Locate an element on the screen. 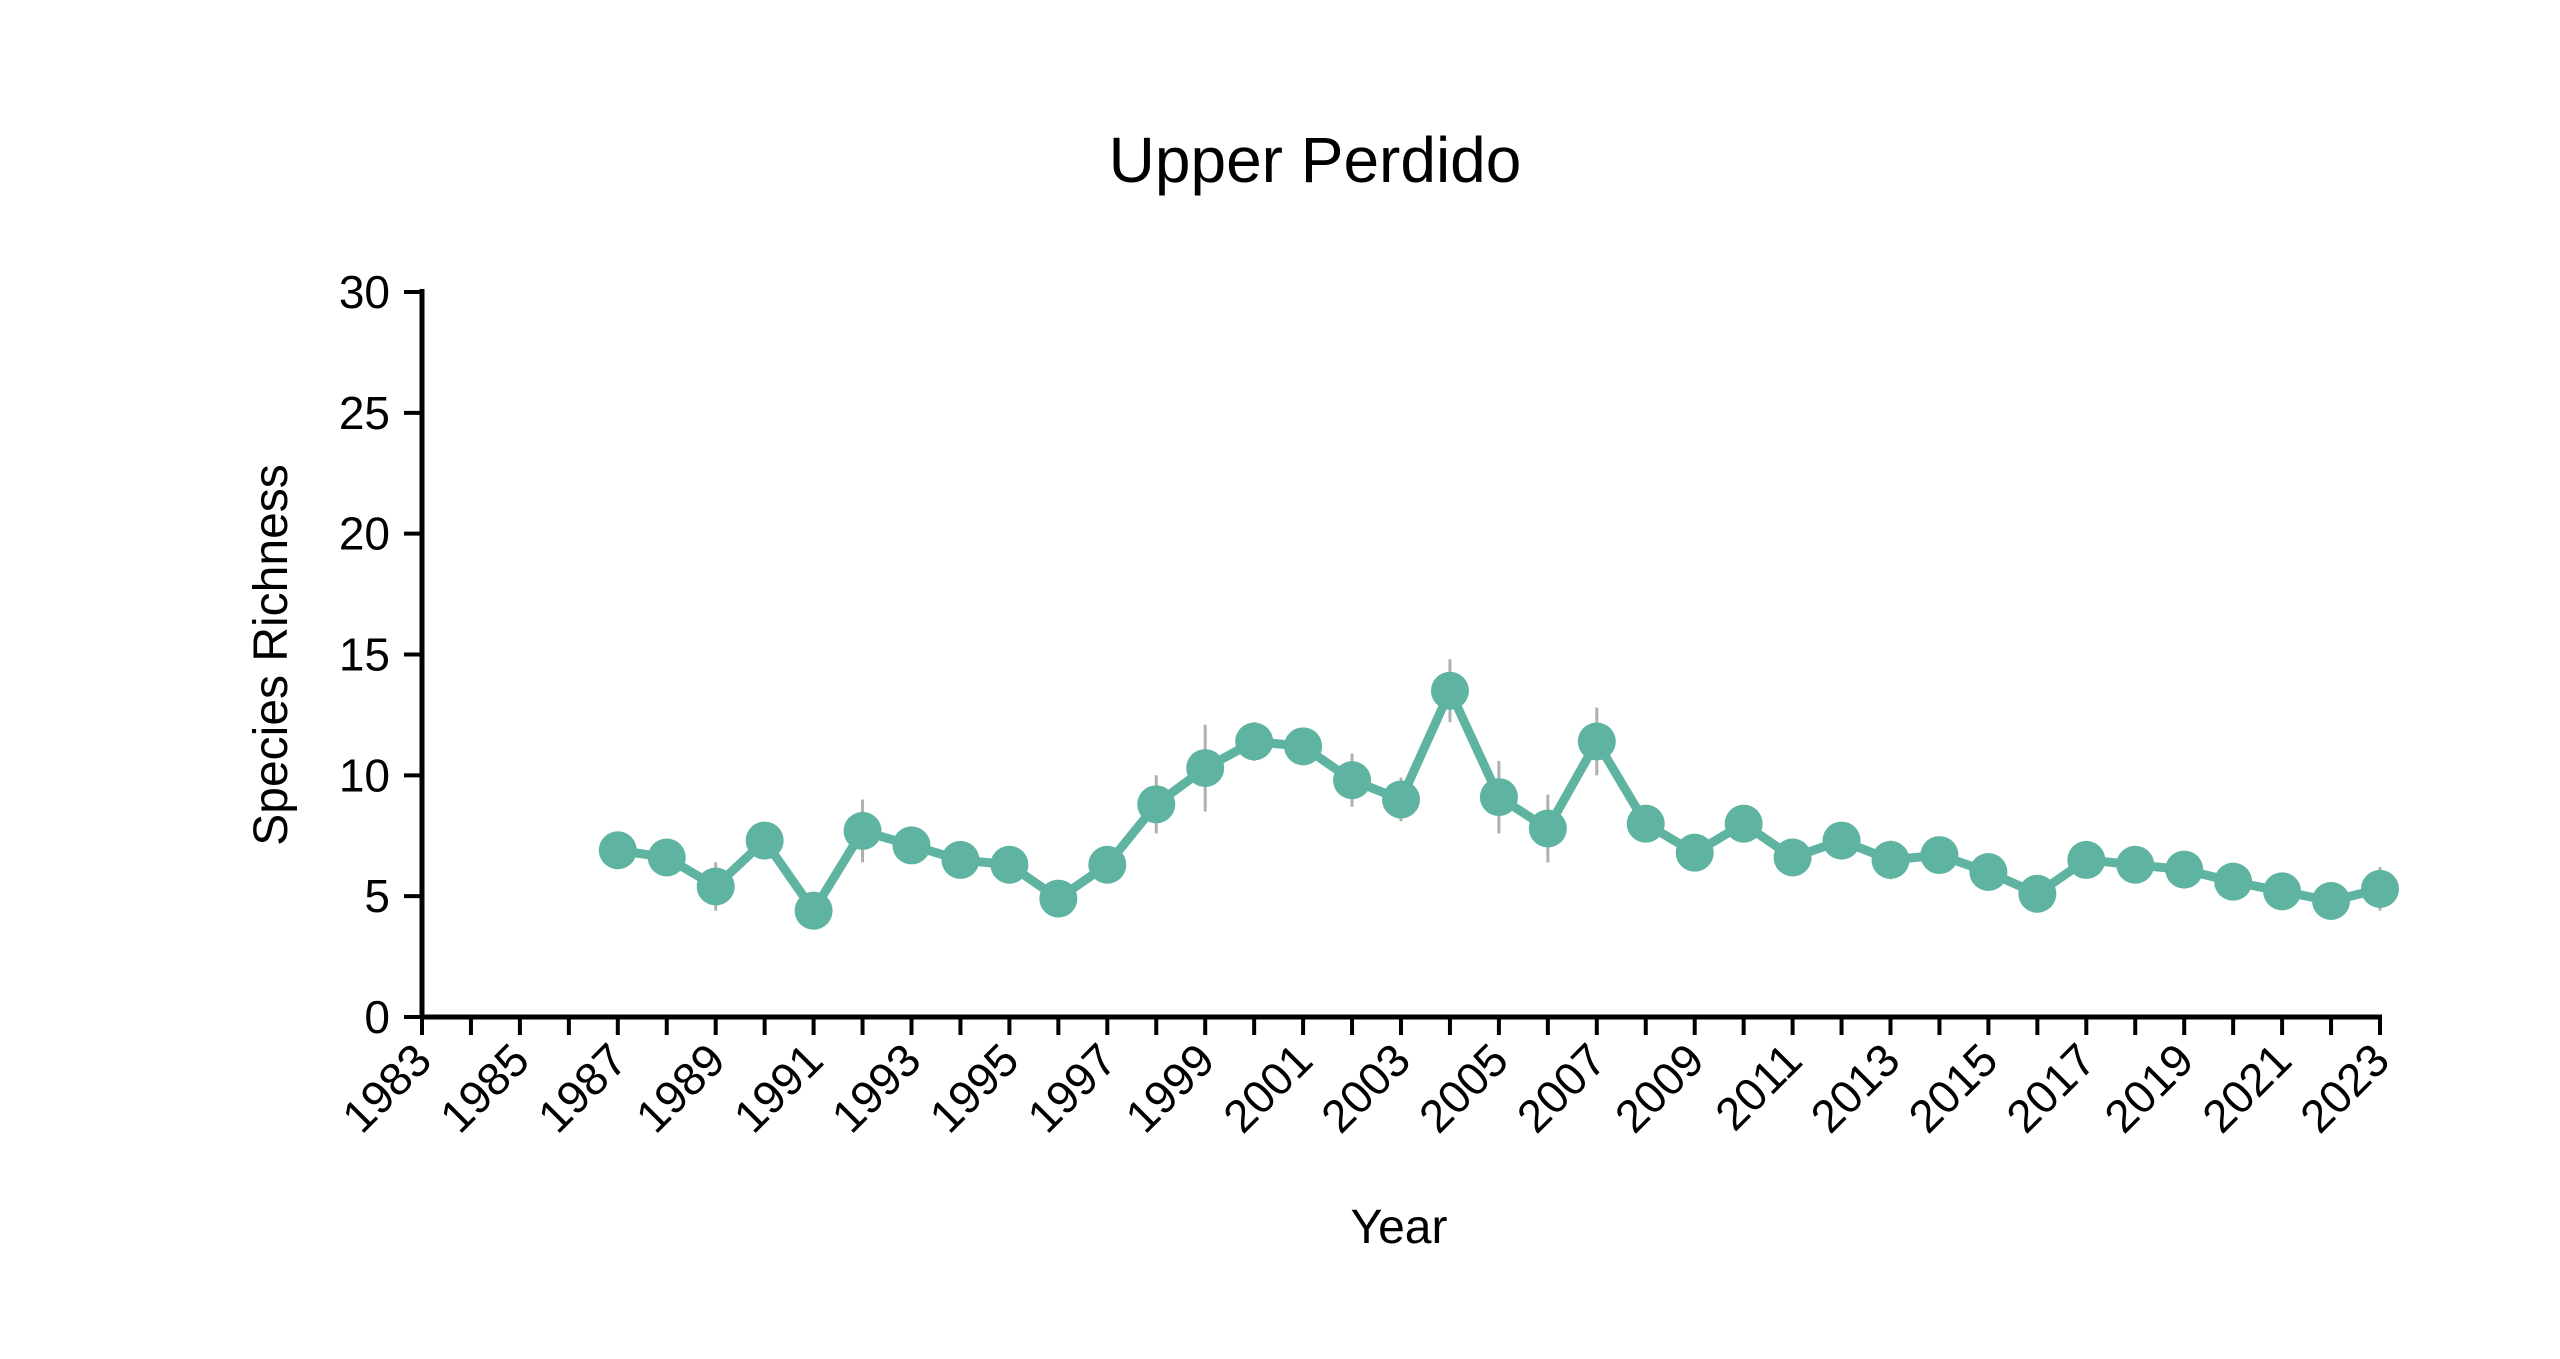 Image resolution: width=2560 pixels, height=1359 pixels. data-point: 2003: 9 is located at coordinates (1401, 799).